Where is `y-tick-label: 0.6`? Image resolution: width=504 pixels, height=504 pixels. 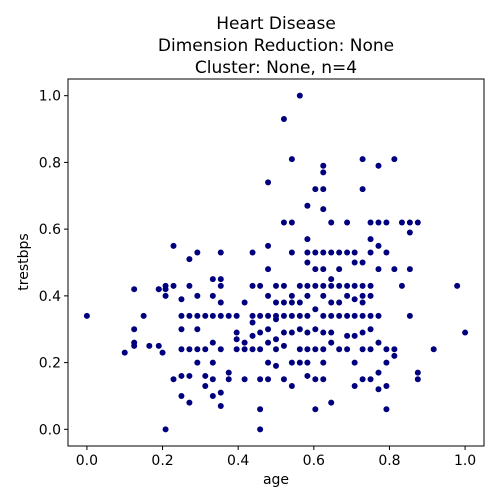
y-tick-label: 0.6 is located at coordinates (50, 230).